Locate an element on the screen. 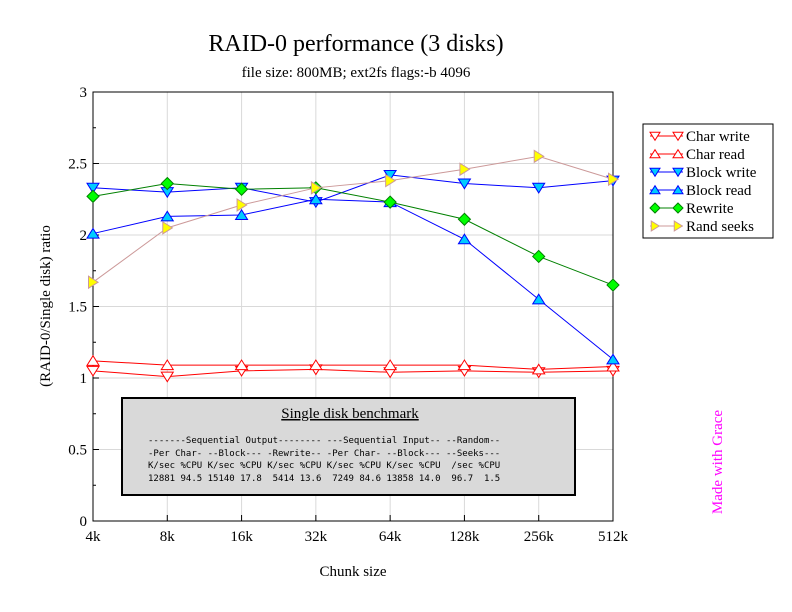 The height and width of the screenshot is (612, 792). legend-label-char-read: Char read is located at coordinates (715, 155).